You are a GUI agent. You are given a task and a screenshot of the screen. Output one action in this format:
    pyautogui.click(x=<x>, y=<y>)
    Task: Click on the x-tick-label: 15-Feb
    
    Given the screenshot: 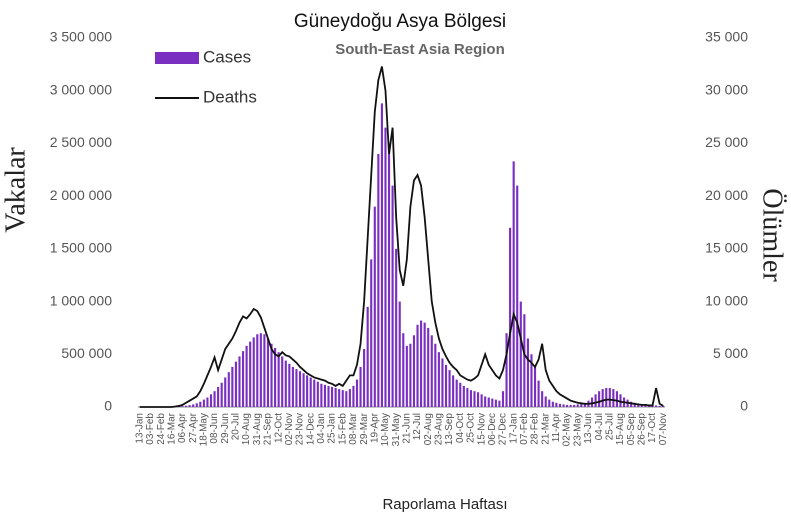 What is the action you would take?
    pyautogui.click(x=342, y=429)
    